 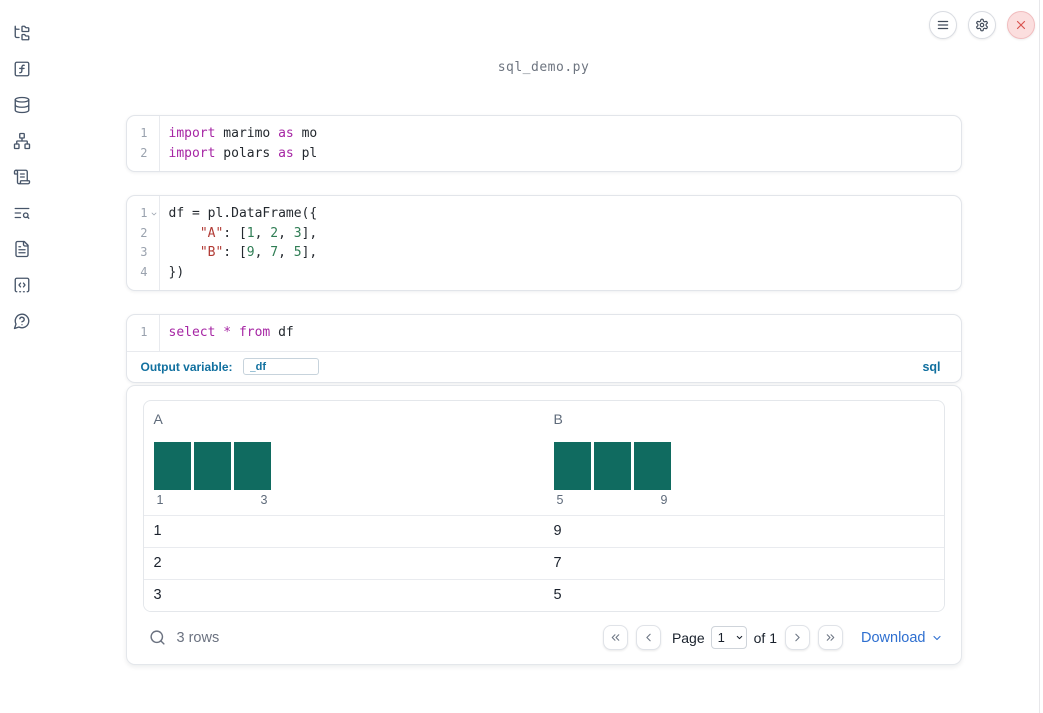 I want to click on scroll-text-icon, so click(x=22, y=177).